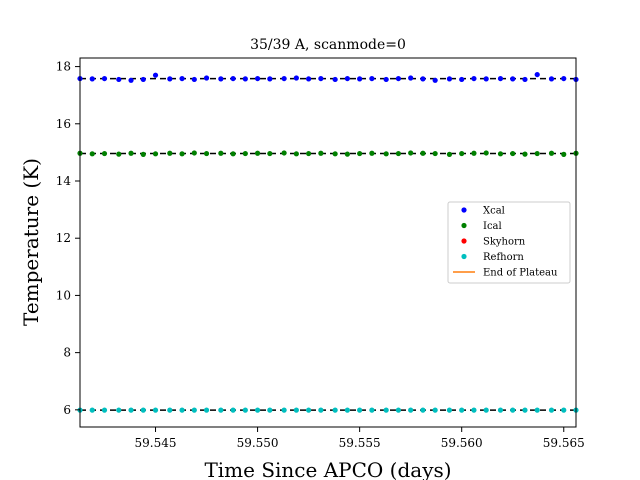 Image resolution: width=640 pixels, height=480 pixels. Describe the element at coordinates (492, 226) in the screenshot. I see `legend-label-ical: Ical` at that location.